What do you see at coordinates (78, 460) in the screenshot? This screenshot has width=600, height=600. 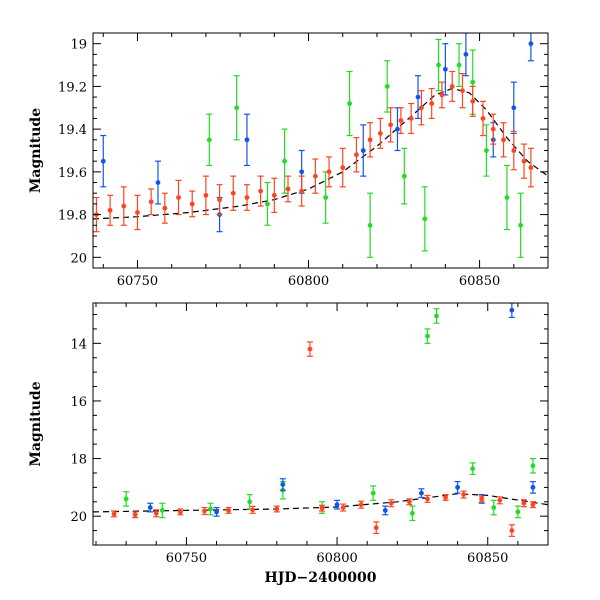 I see `y-tick-label: 18` at bounding box center [78, 460].